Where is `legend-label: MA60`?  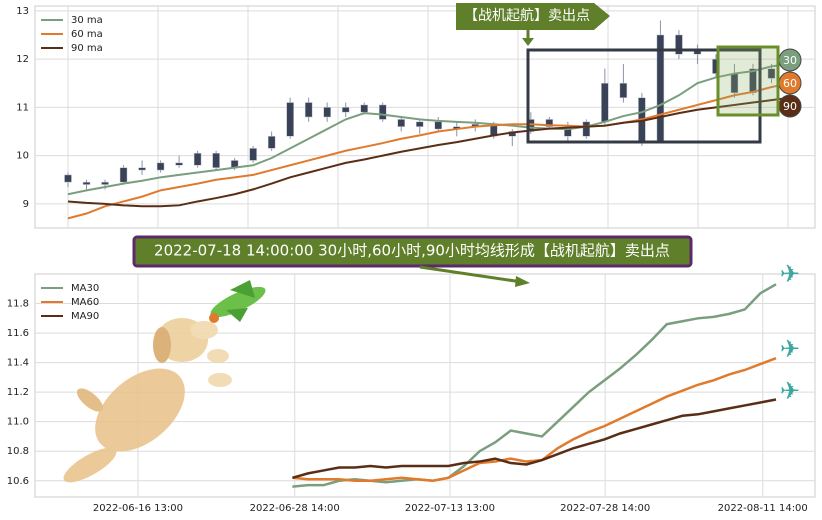
legend-label: MA60 is located at coordinates (85, 302).